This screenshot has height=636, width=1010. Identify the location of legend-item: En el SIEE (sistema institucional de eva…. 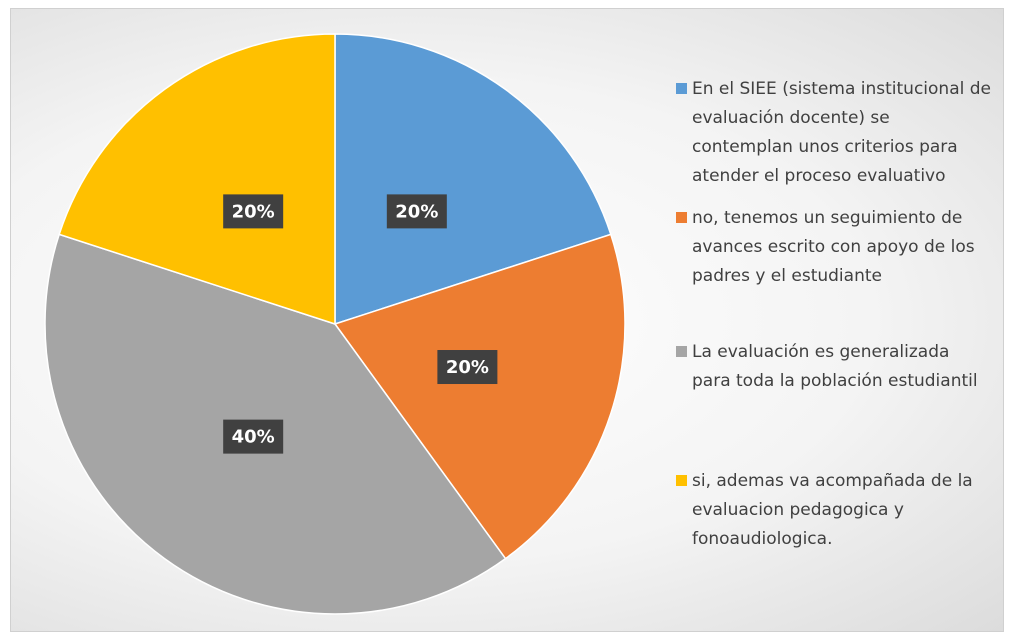
(836, 133).